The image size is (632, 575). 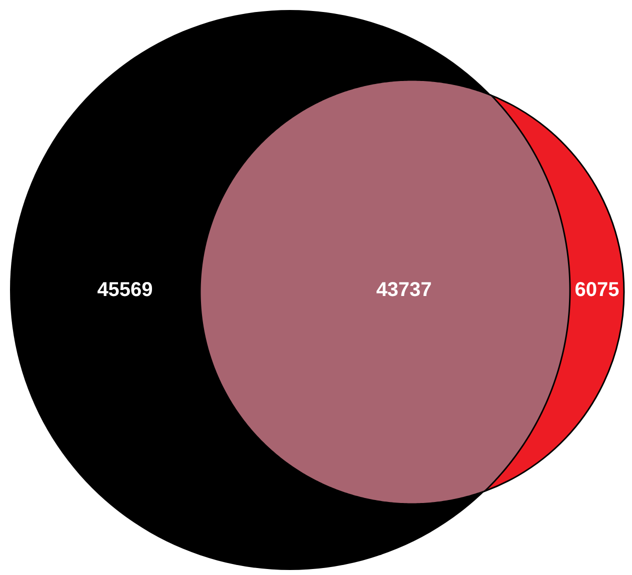 What do you see at coordinates (125, 290) in the screenshot?
I see `data-label: 45569` at bounding box center [125, 290].